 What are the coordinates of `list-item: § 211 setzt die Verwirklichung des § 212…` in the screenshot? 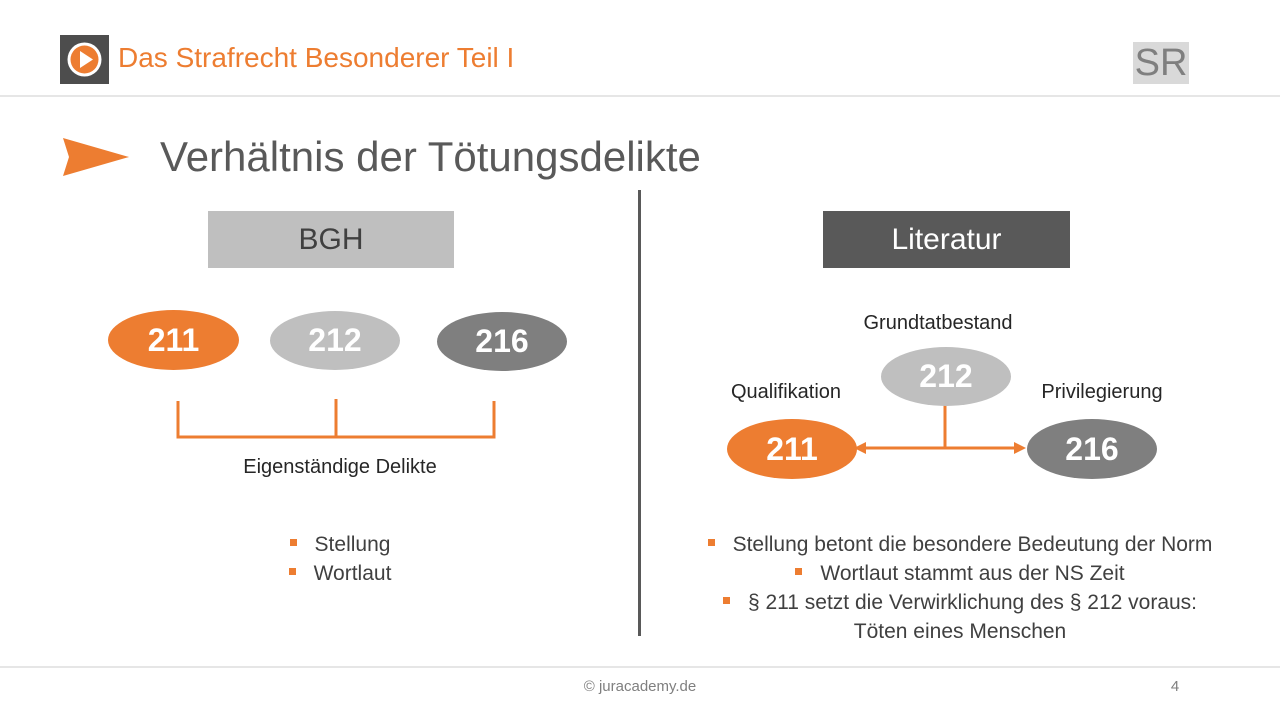 It's located at (960, 602).